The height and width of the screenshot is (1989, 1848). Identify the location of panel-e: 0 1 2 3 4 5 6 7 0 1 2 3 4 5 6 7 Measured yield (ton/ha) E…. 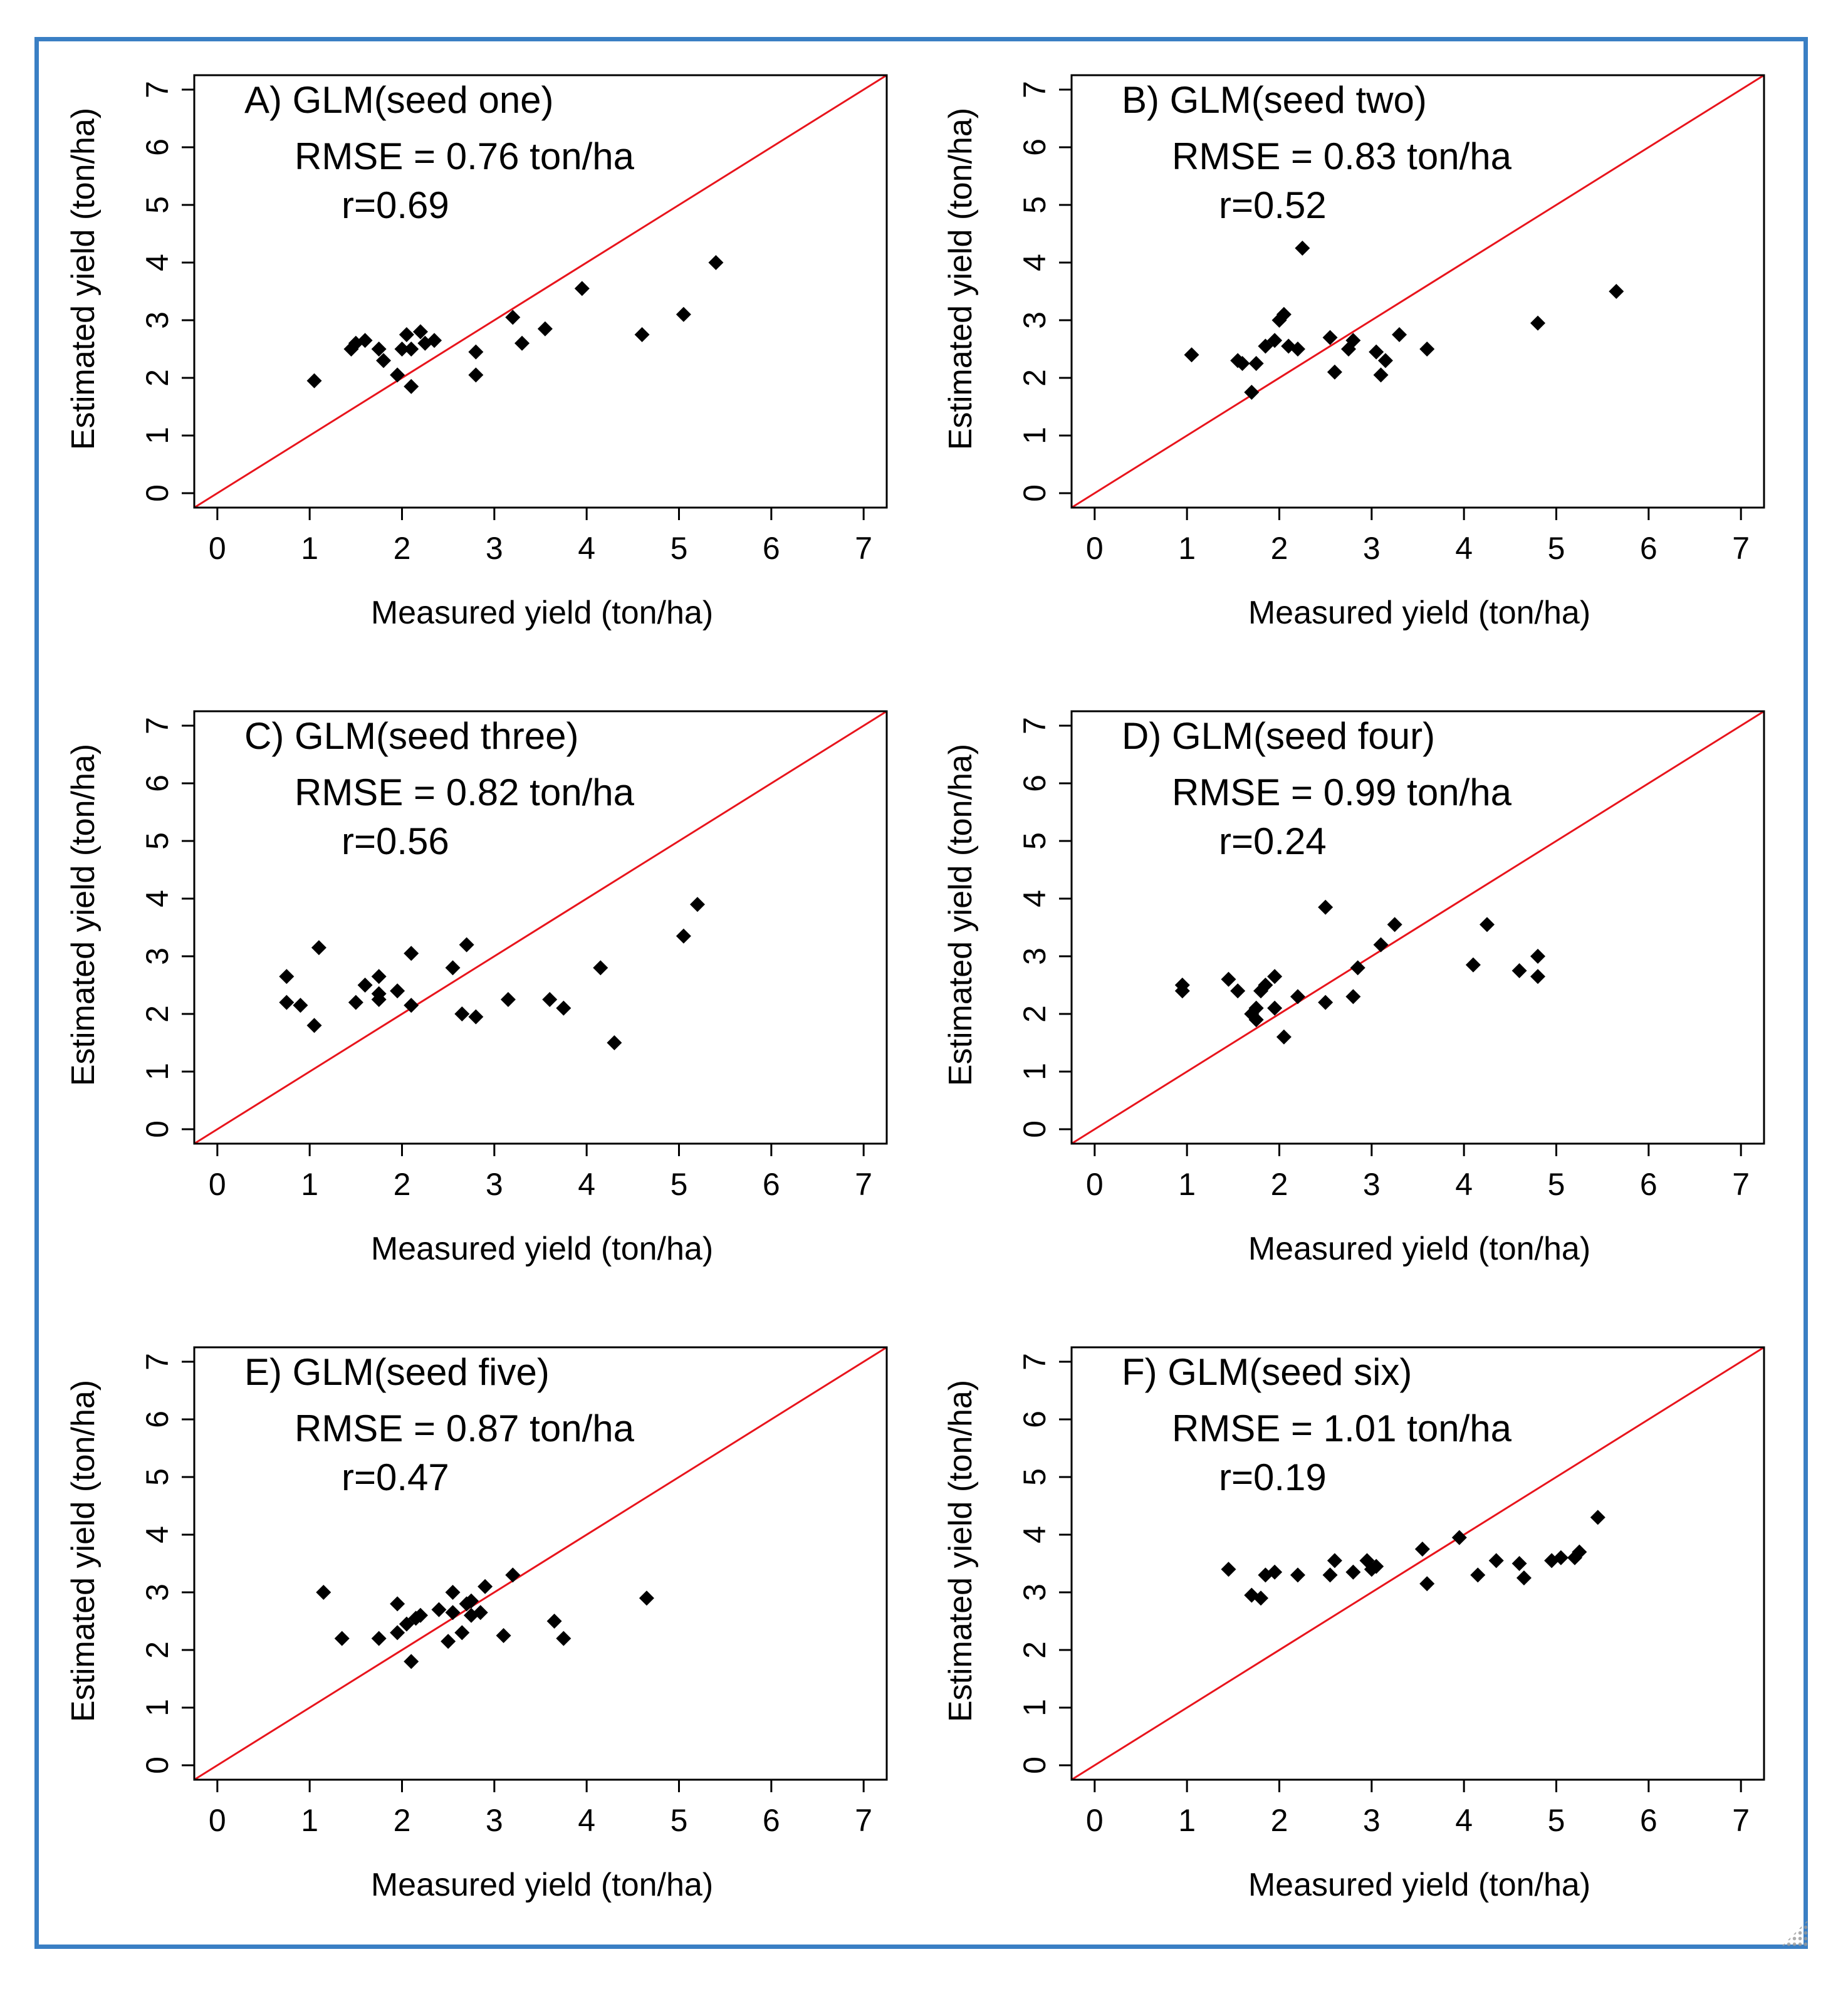
(476, 1625).